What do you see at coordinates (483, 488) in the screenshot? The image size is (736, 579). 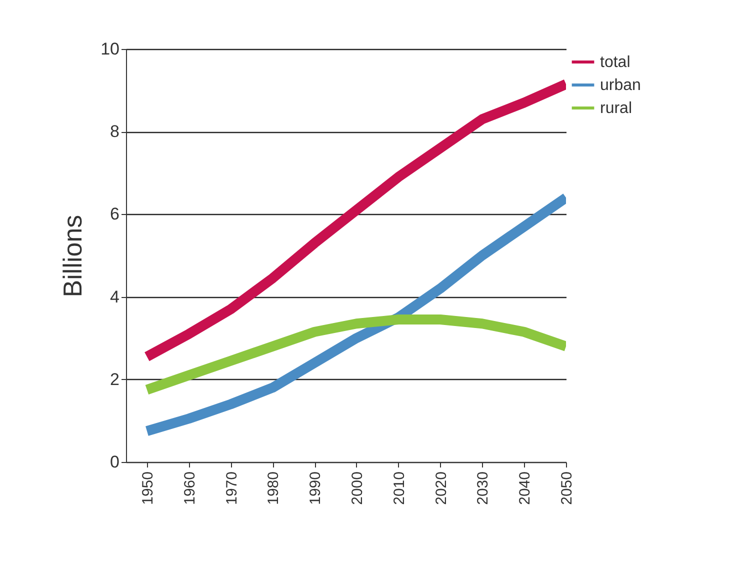 I see `x-tick-label: 2030` at bounding box center [483, 488].